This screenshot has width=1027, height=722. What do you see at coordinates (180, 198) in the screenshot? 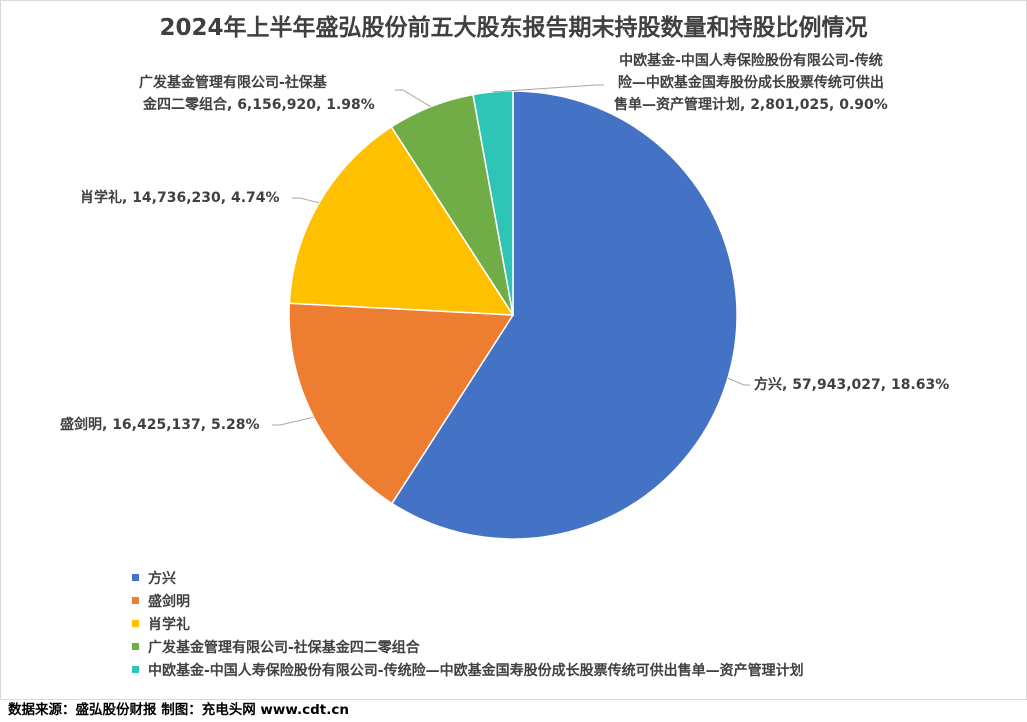
I see `data-label-xiaoxueli: 肖学礼, 14,736,230, 4.74%` at bounding box center [180, 198].